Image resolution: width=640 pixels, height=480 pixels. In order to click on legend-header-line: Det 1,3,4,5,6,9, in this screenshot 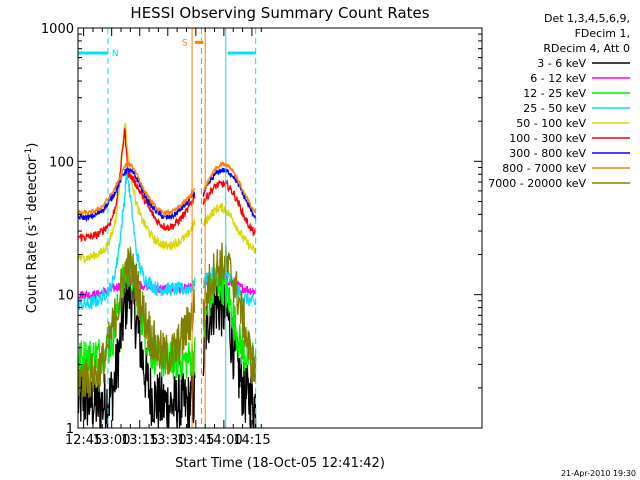, I will do `click(587, 18)`.